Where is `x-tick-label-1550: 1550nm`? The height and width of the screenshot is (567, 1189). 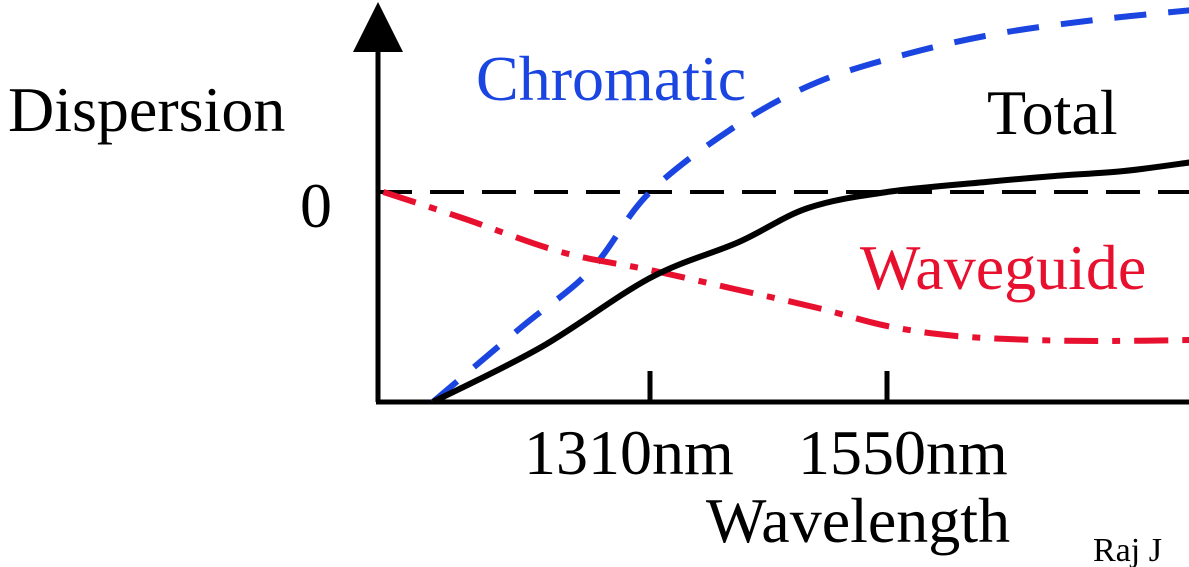 x-tick-label-1550: 1550nm is located at coordinates (903, 452).